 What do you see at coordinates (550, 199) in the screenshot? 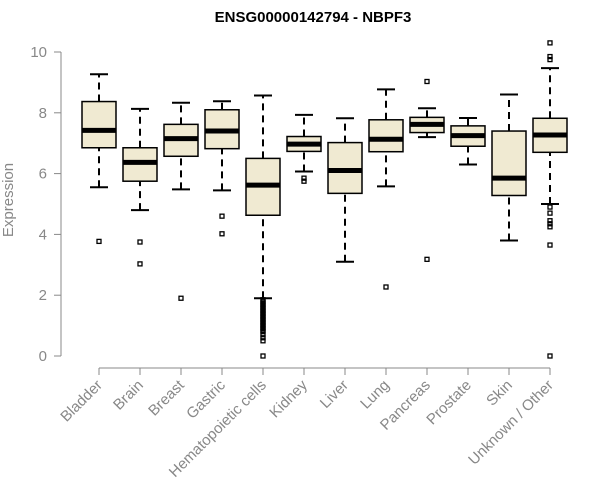
I see `box-unknown-other` at bounding box center [550, 199].